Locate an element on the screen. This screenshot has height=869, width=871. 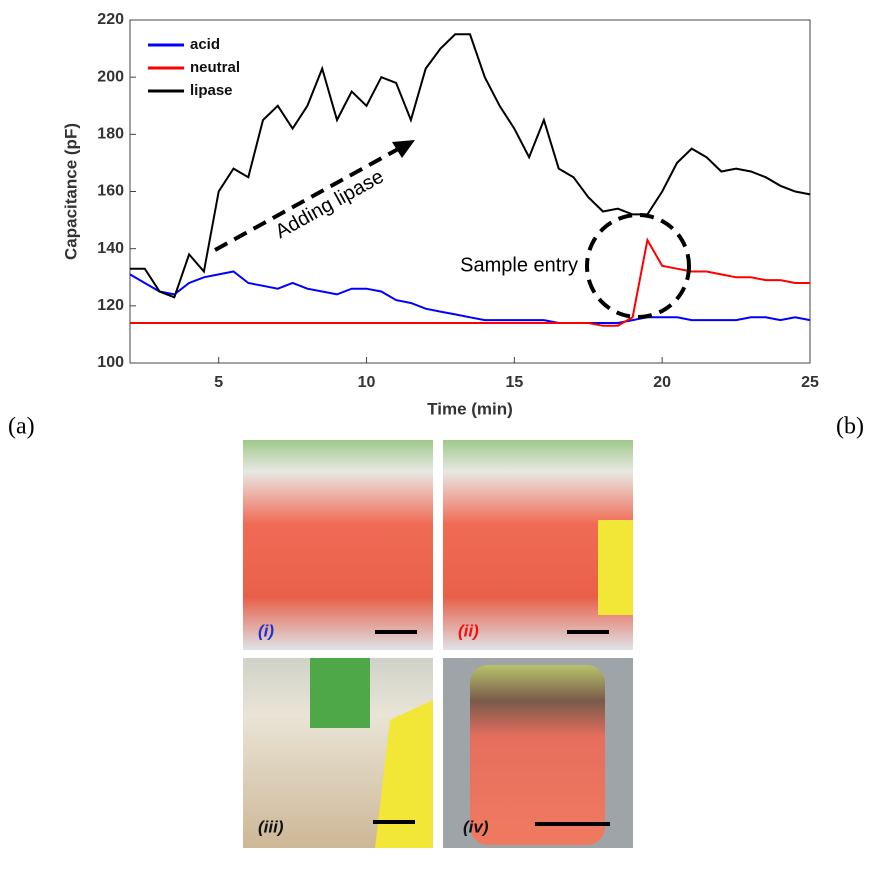
photo-label: (iv) is located at coordinates (476, 826).